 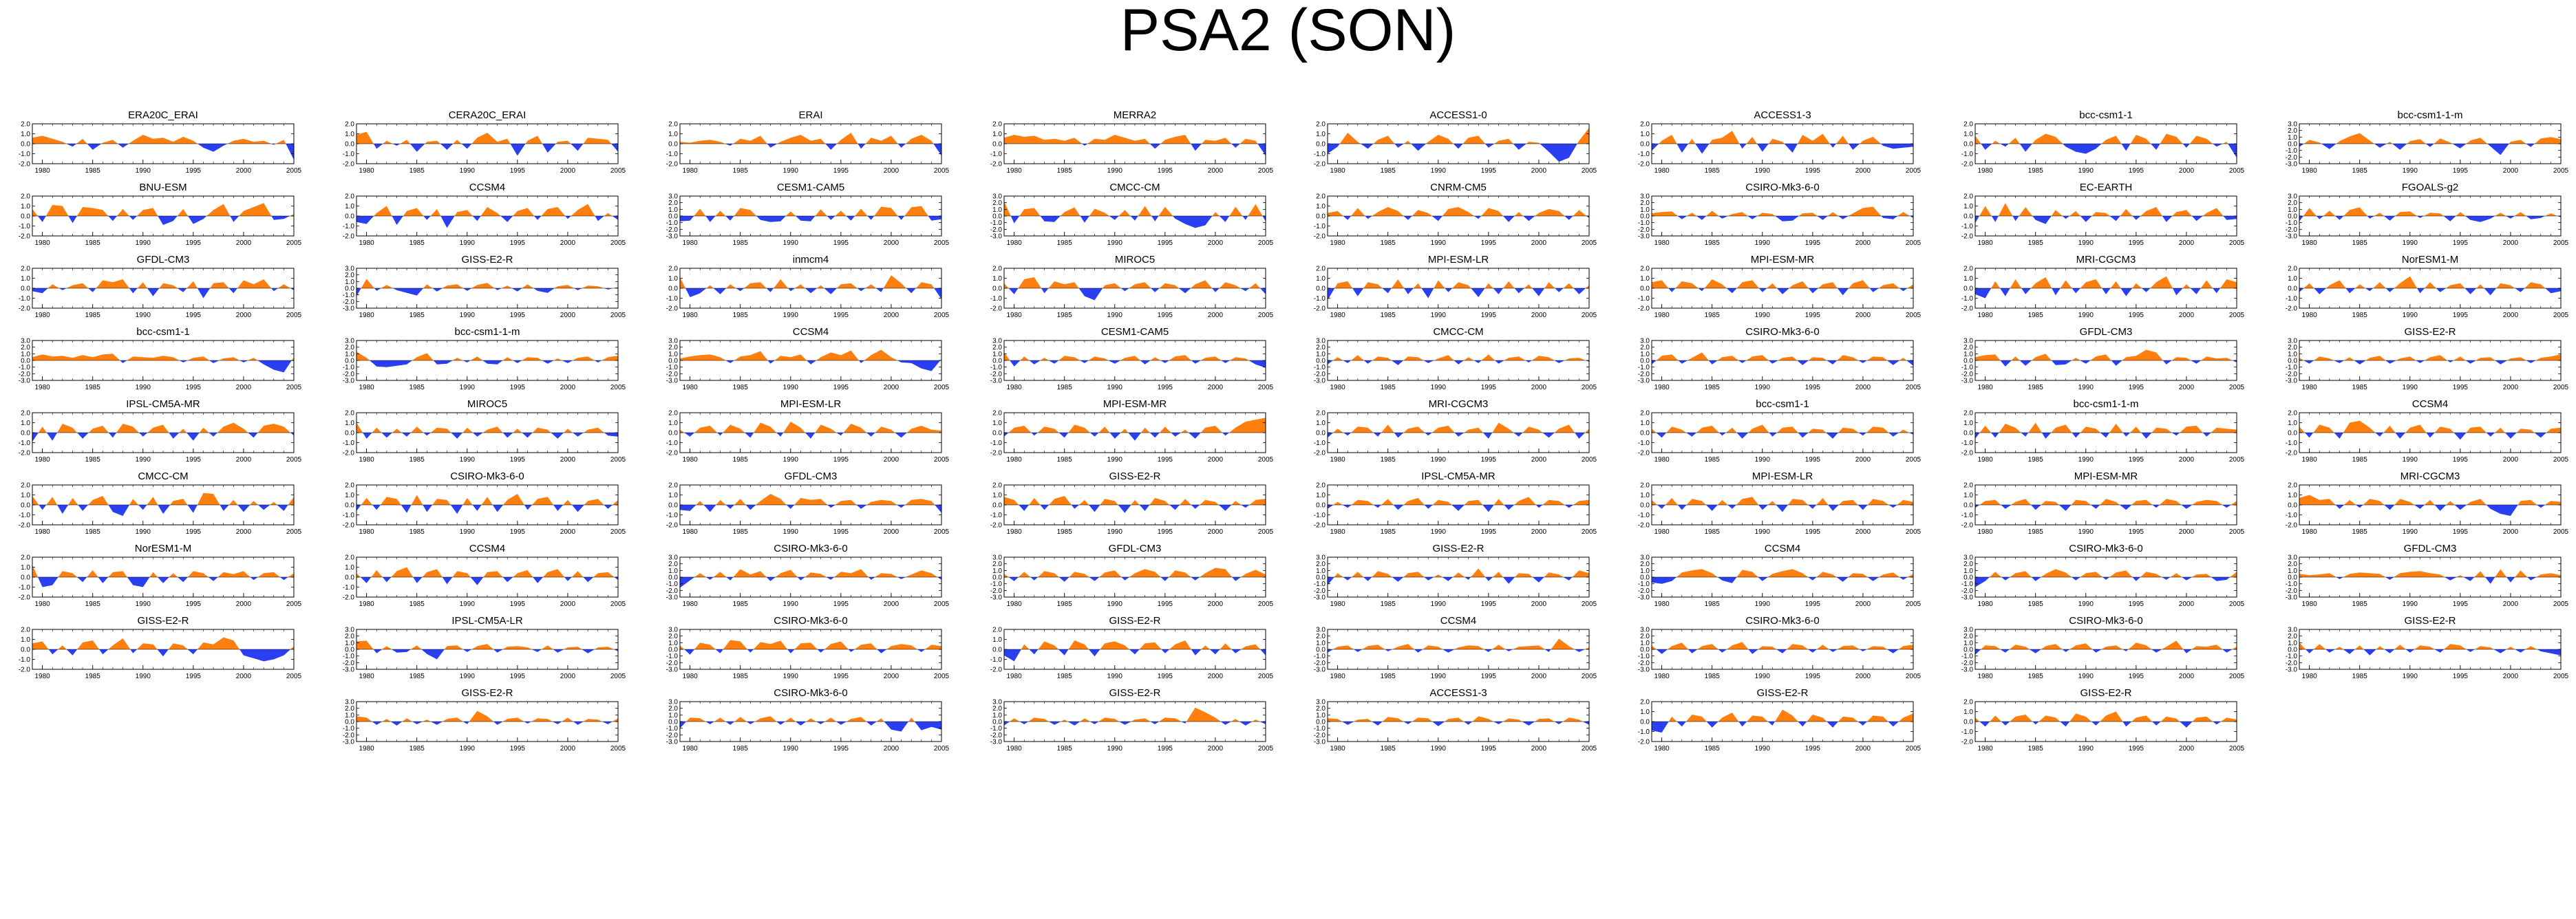 What do you see at coordinates (1458, 260) in the screenshot?
I see `panel-title: MPI-ESM-LR` at bounding box center [1458, 260].